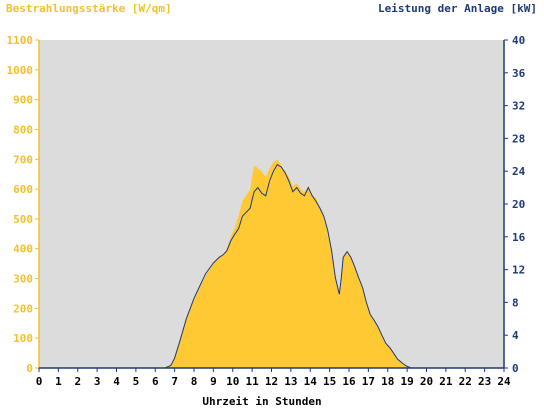 This screenshot has width=544, height=408. I want to click on left-tick-label: 500, so click(23, 219).